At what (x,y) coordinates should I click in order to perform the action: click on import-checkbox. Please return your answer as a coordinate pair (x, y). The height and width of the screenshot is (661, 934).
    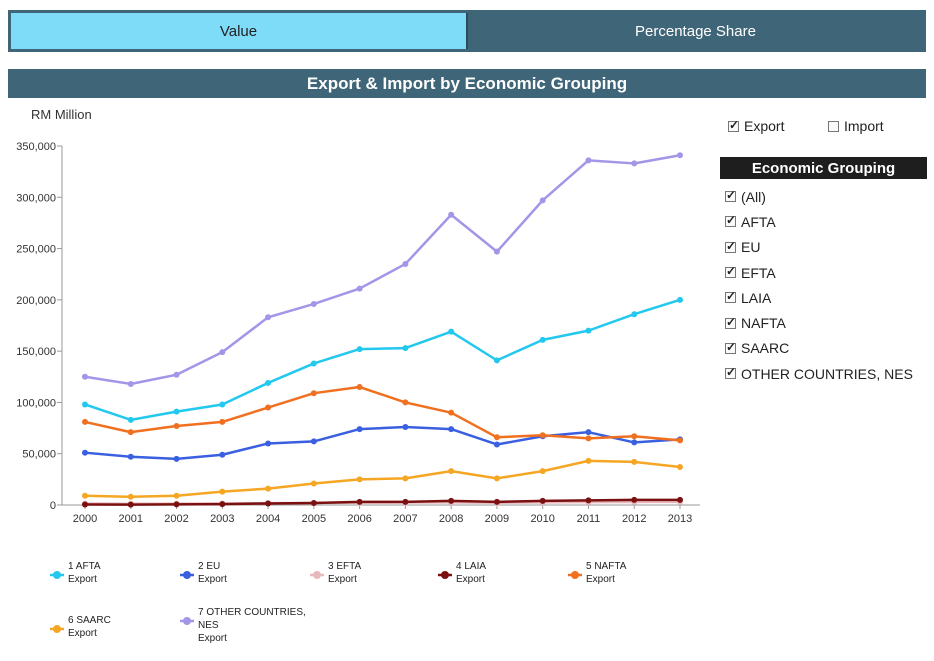
    Looking at the image, I should click on (833, 126).